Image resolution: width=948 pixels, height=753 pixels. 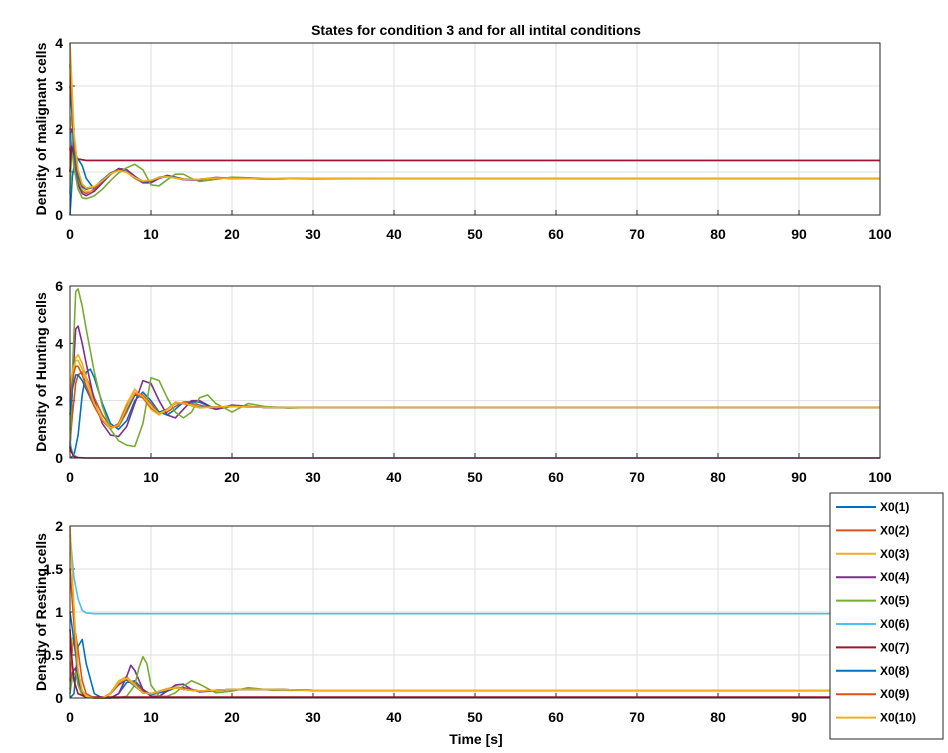 I want to click on legend-label: X0(8), so click(x=894, y=671).